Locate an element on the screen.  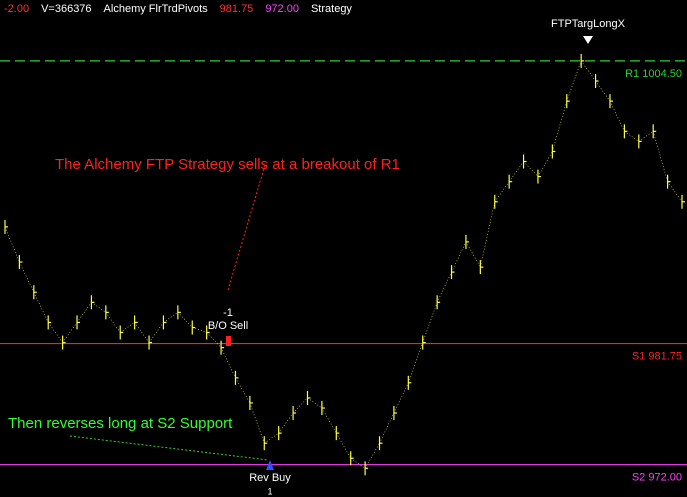
sell-marker is located at coordinates (228, 341).